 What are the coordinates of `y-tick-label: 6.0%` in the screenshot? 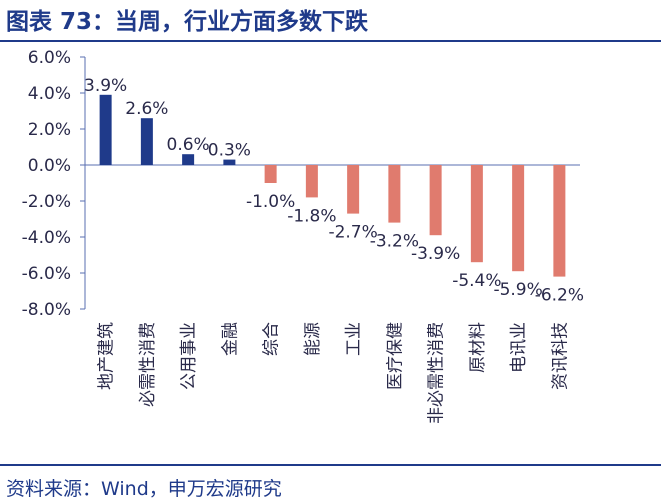 It's located at (49, 58).